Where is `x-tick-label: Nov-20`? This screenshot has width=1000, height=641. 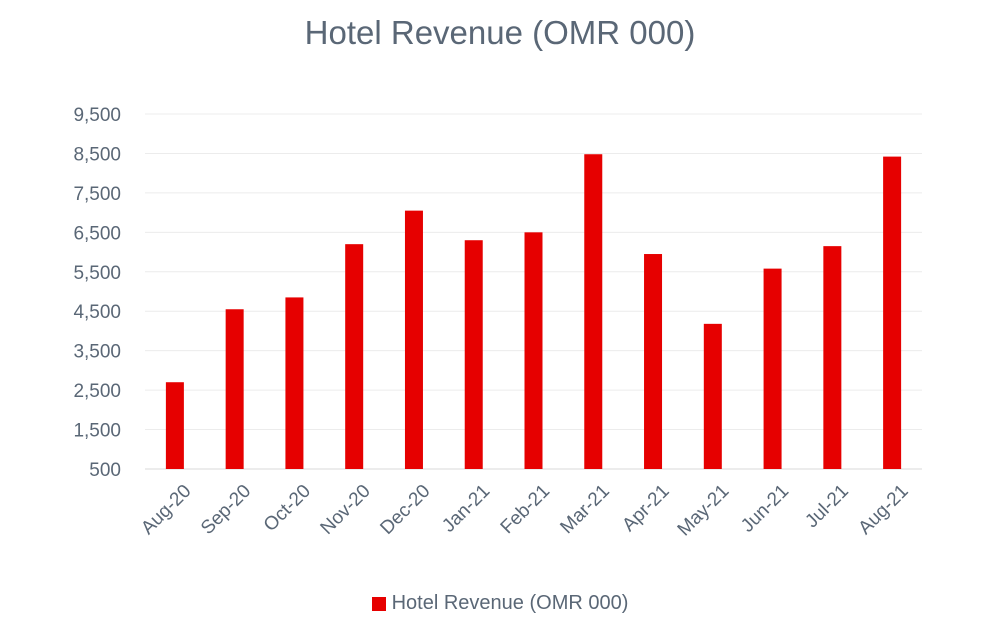
x-tick-label: Nov-20 is located at coordinates (346, 510).